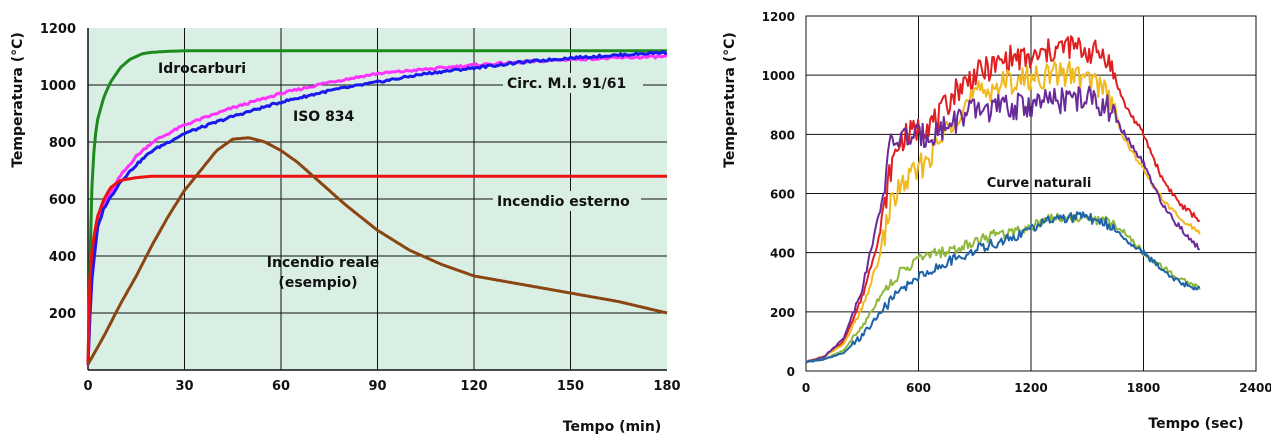 The image size is (1271, 434). I want to click on x-tick-label: 60, so click(281, 386).